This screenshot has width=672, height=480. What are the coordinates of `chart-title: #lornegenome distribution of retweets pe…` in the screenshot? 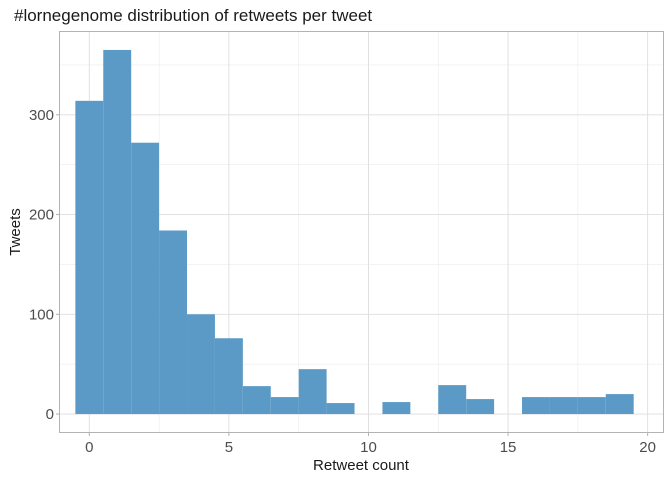 It's located at (193, 15).